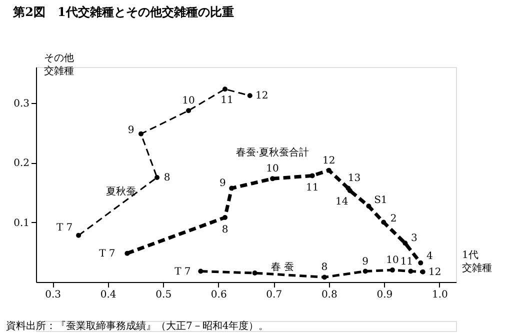 This screenshot has width=521, height=333. Describe the element at coordinates (477, 262) in the screenshot. I see `x-axis-title: 1代交雑種` at that location.